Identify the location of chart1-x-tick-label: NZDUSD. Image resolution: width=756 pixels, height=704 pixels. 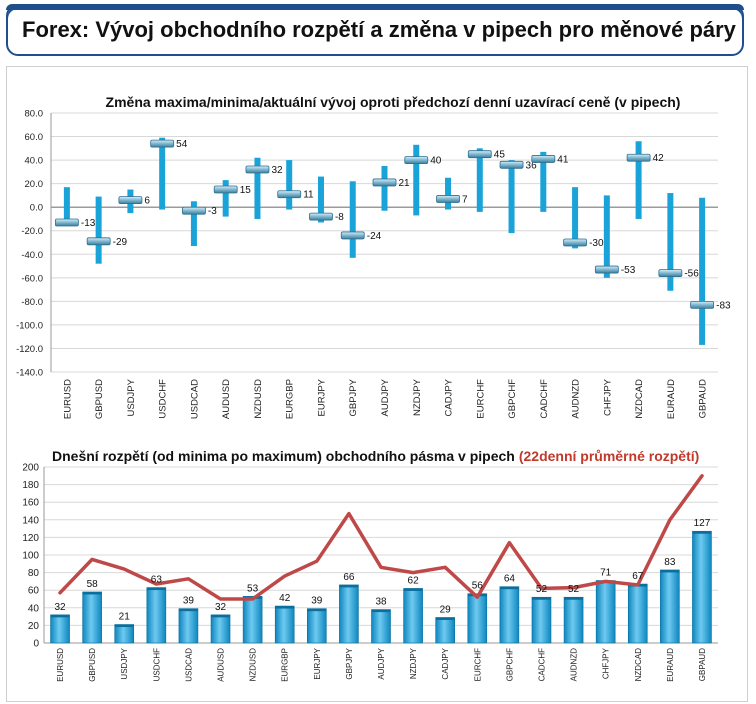
(258, 399).